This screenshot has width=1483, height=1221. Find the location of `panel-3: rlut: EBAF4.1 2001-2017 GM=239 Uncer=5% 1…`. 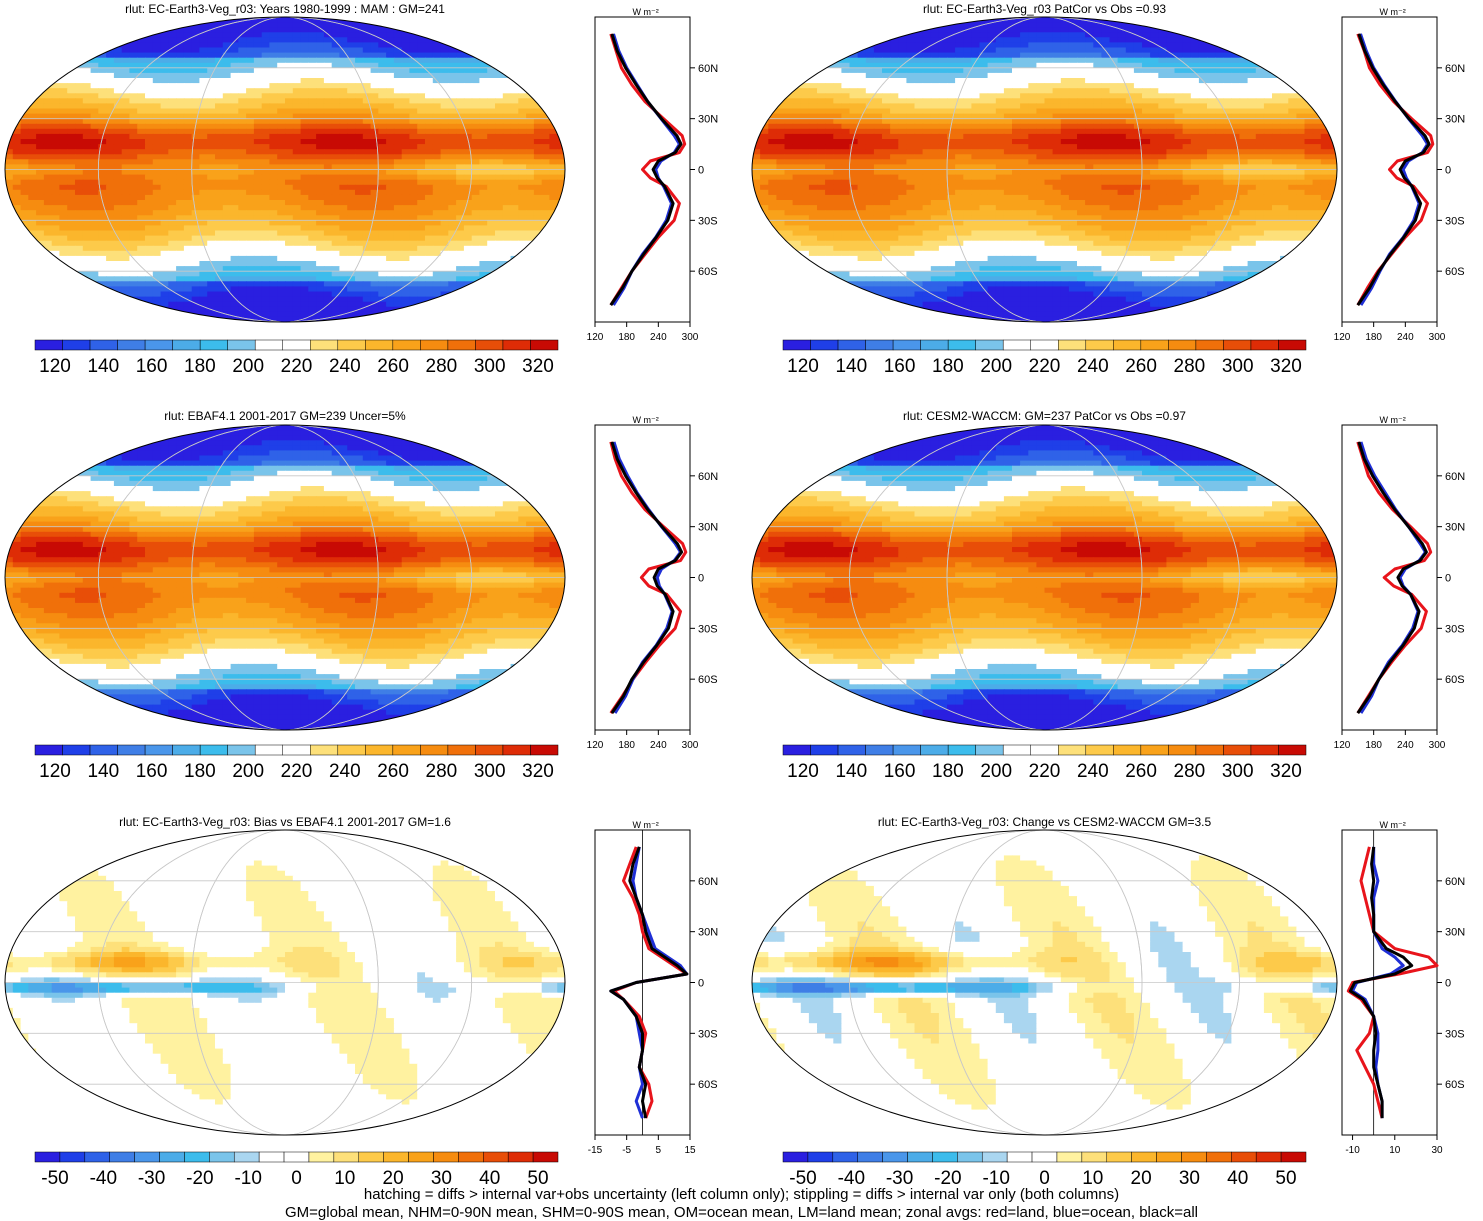

panel-3: rlut: EBAF4.1 2001-2017 GM=239 Uncer=5% 1… is located at coordinates (361, 595).